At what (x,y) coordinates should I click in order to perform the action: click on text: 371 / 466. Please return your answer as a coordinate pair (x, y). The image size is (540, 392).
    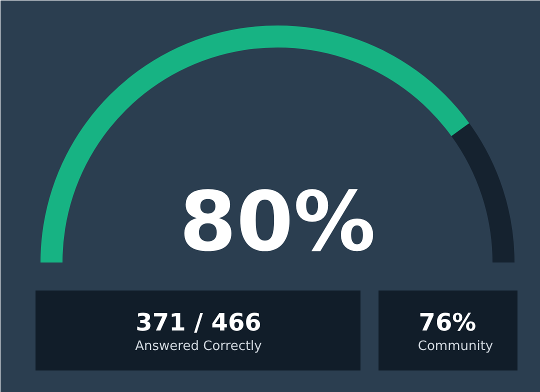
    Looking at the image, I should click on (199, 322).